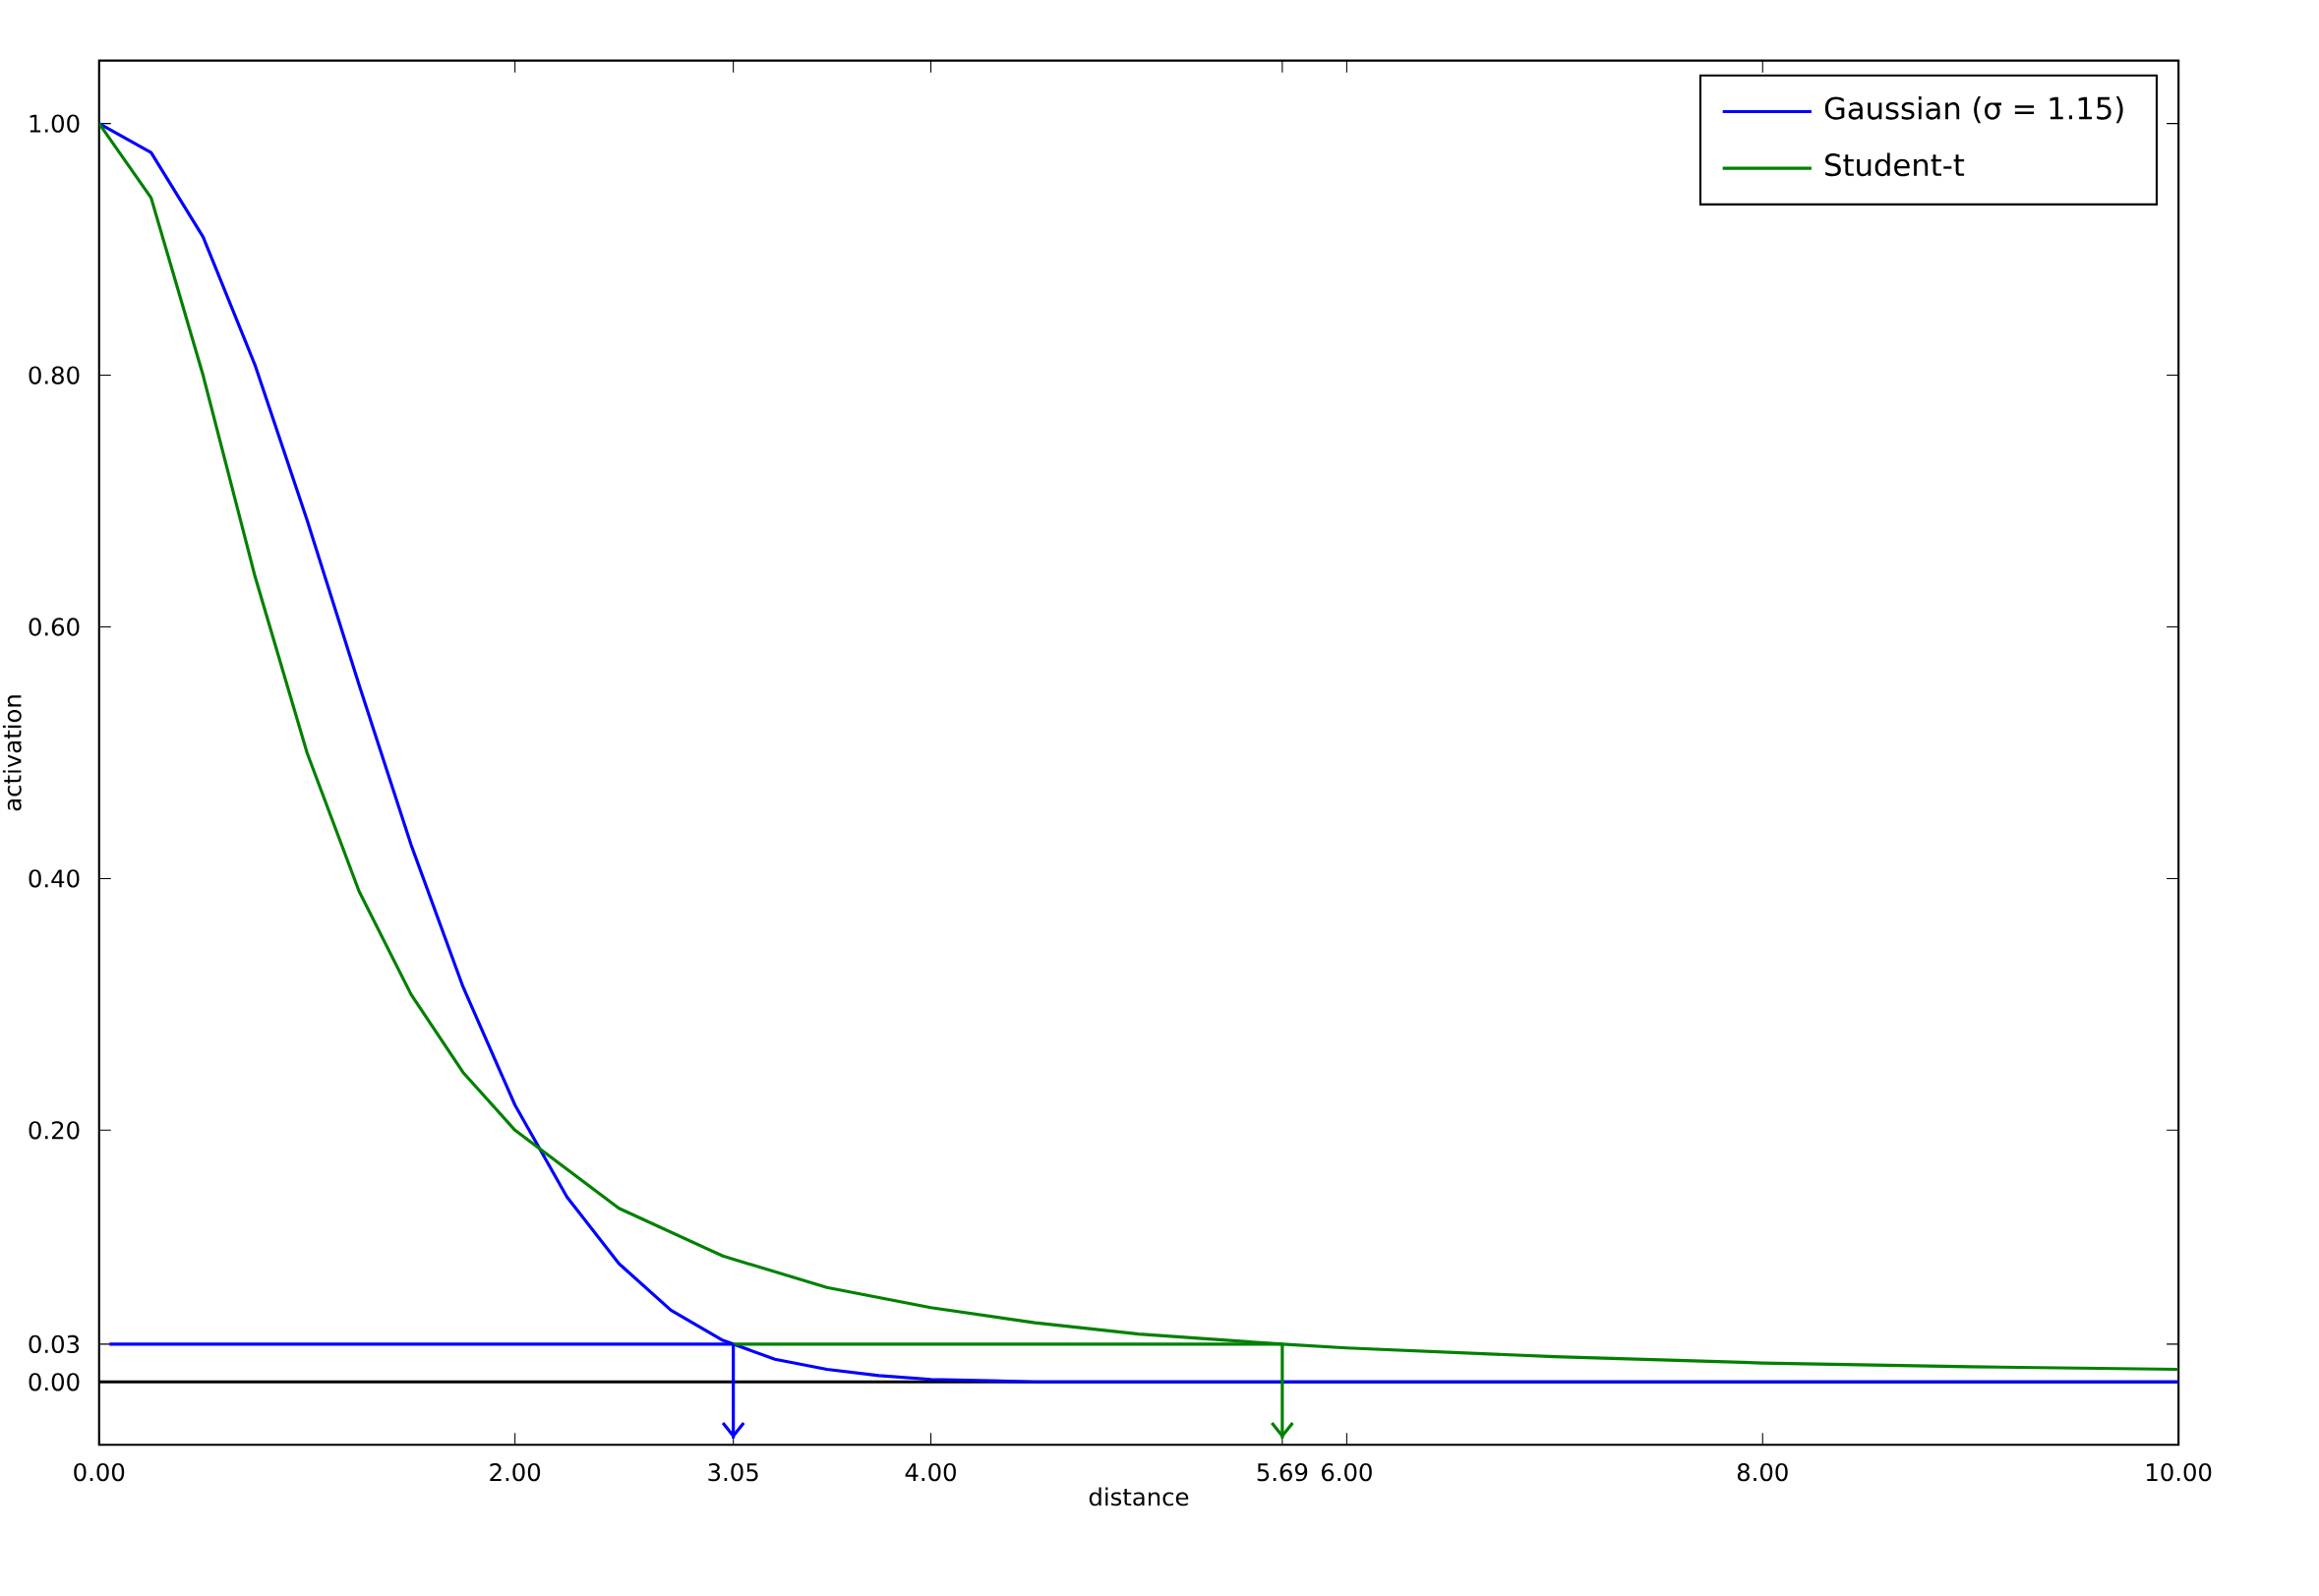 The width and height of the screenshot is (2319, 1596). Describe the element at coordinates (2179, 1473) in the screenshot. I see `x-tick-label: 10.00` at that location.